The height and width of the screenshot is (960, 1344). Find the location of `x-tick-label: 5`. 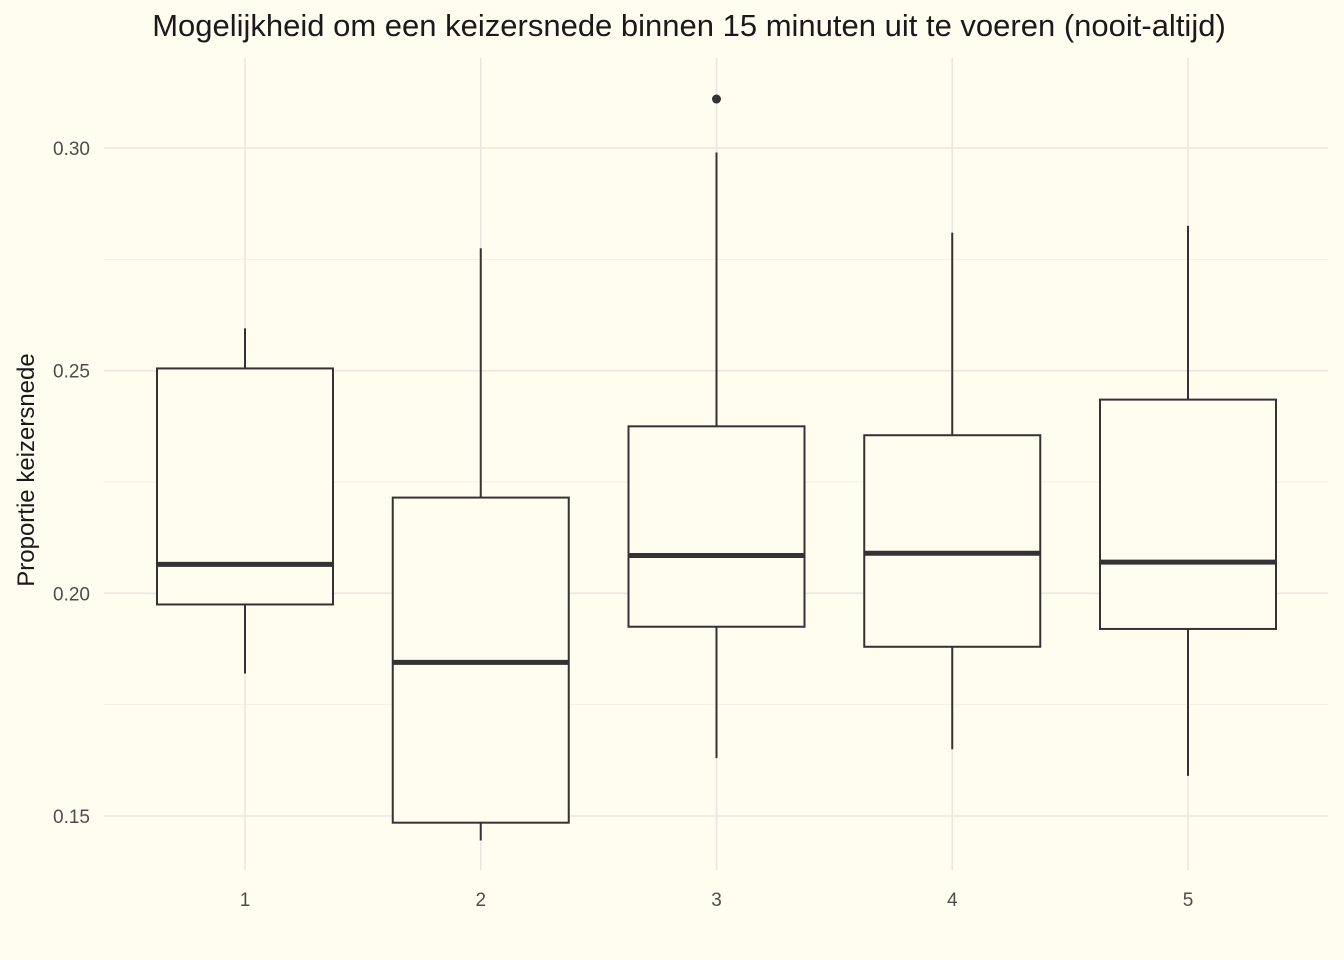

x-tick-label: 5 is located at coordinates (1188, 900).